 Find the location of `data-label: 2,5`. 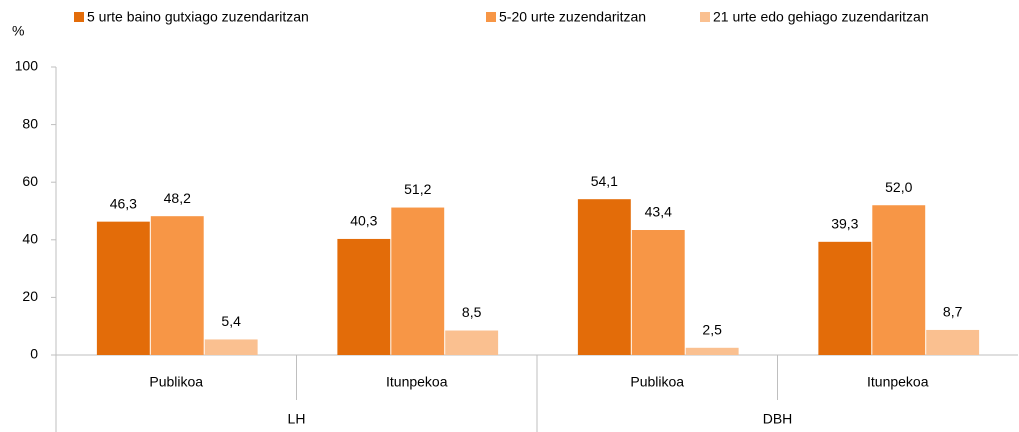

data-label: 2,5 is located at coordinates (712, 330).